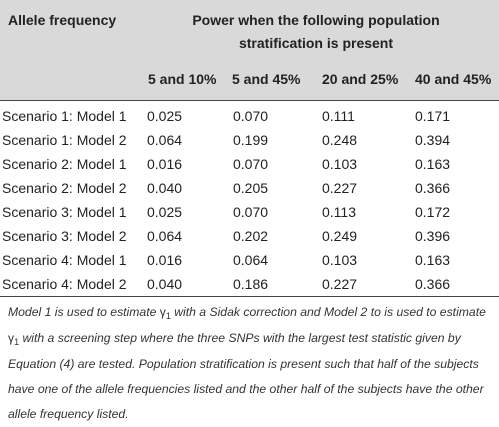 Image resolution: width=499 pixels, height=427 pixels. Describe the element at coordinates (433, 116) in the screenshot. I see `power-value: 0.171` at that location.